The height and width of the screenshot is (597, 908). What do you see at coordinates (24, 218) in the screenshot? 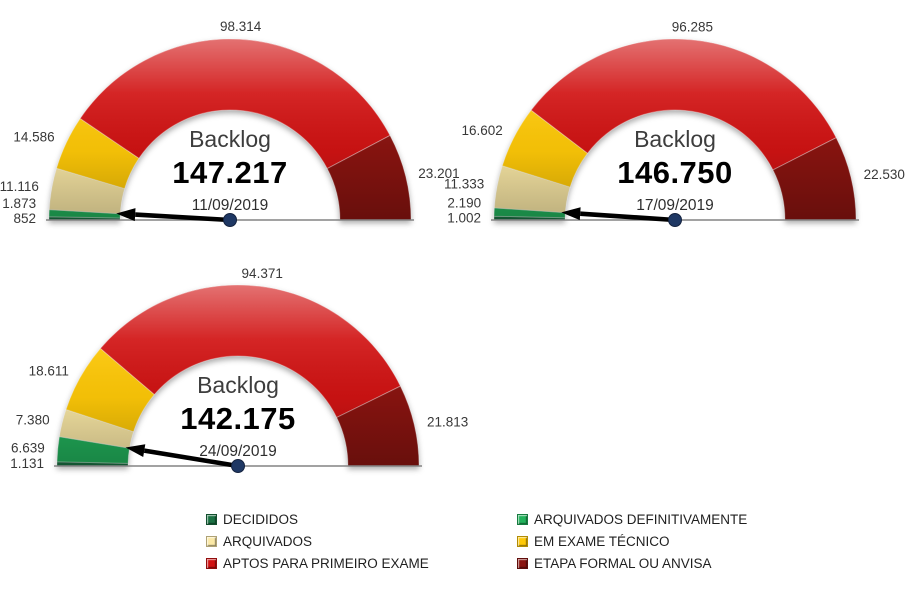
I see `segment-value-label: 852` at bounding box center [24, 218].